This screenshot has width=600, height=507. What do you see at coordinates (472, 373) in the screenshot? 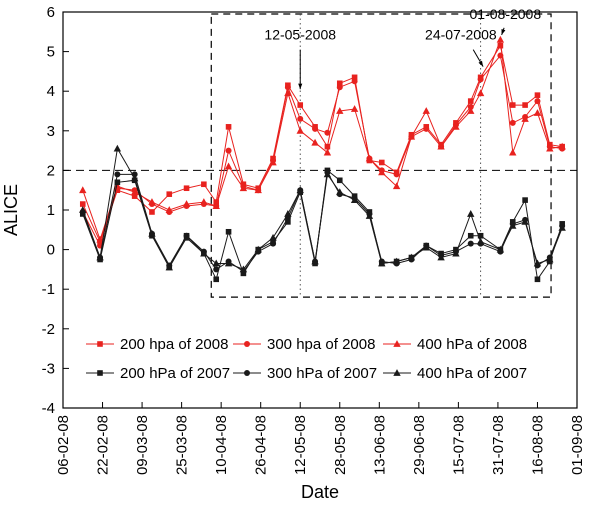
I see `legend-label: 400 hPa of 2007` at bounding box center [472, 373].